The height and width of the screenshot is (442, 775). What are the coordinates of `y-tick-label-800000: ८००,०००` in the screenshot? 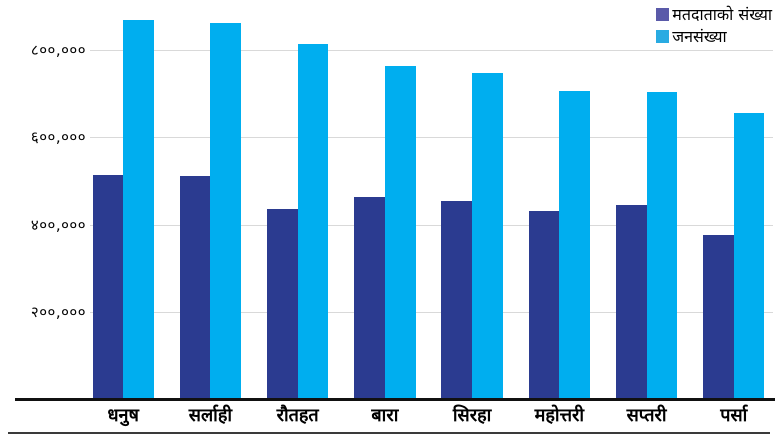 It's located at (58, 50).